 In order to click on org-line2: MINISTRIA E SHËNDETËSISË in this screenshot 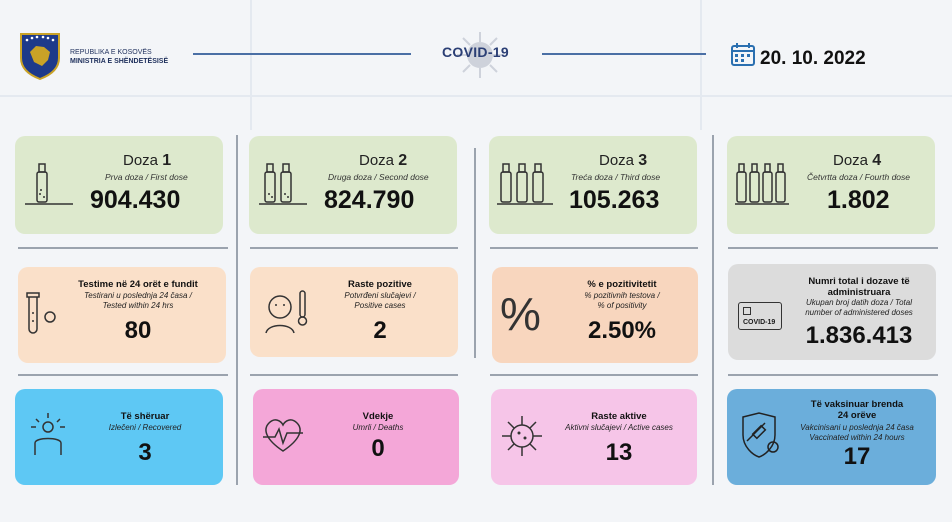, I will do `click(119, 61)`.